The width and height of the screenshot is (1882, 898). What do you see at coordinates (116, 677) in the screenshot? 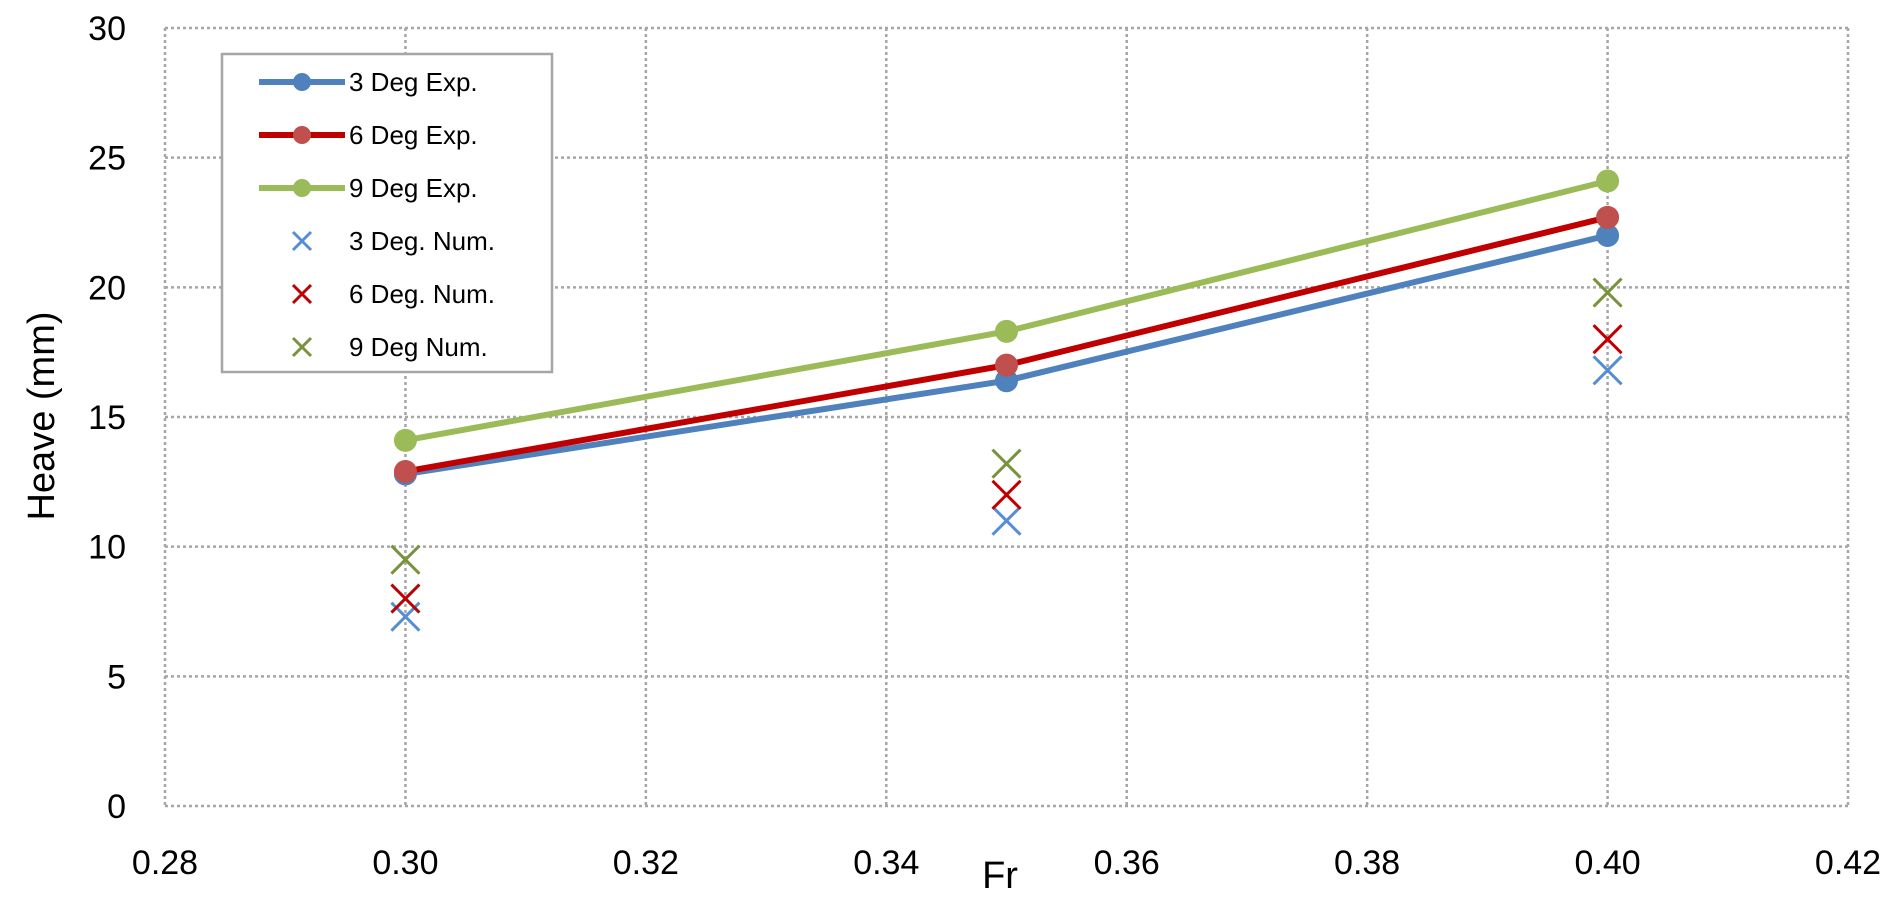
I see `y-tick-label: 5` at bounding box center [116, 677].